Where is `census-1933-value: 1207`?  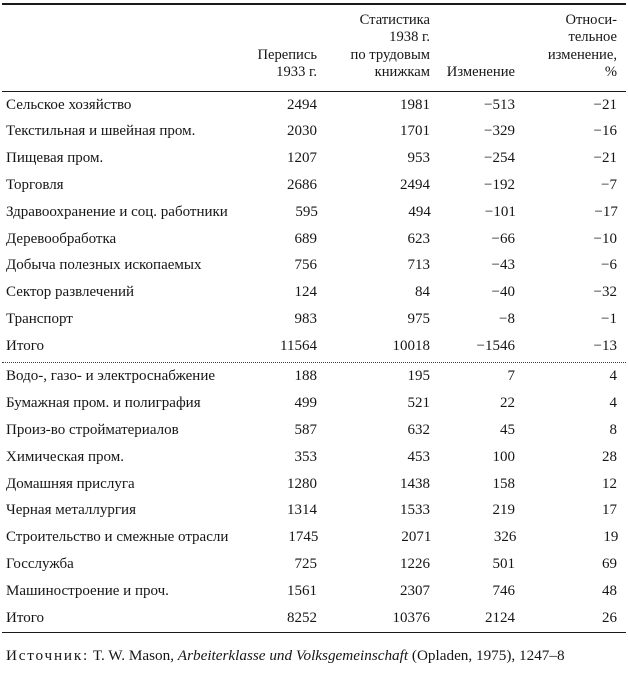 census-1933-value: 1207 is located at coordinates (302, 158).